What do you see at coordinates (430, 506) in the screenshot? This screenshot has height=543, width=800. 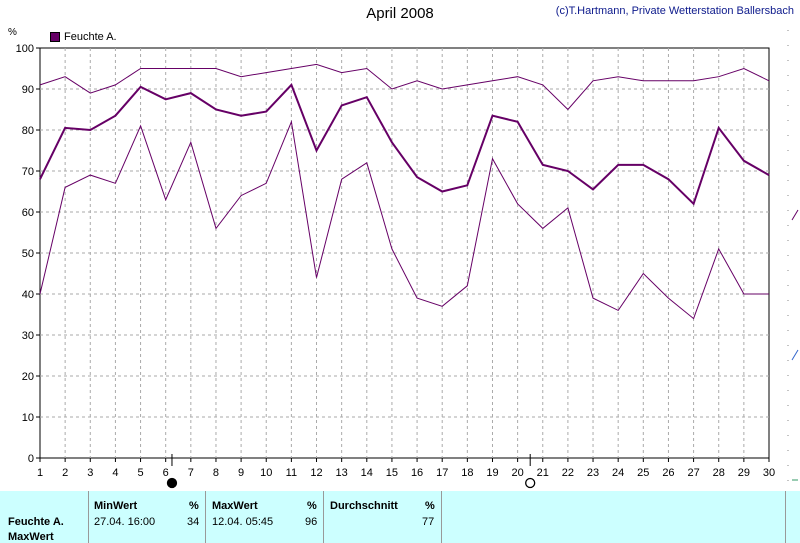 I see `avg-unit: %` at bounding box center [430, 506].